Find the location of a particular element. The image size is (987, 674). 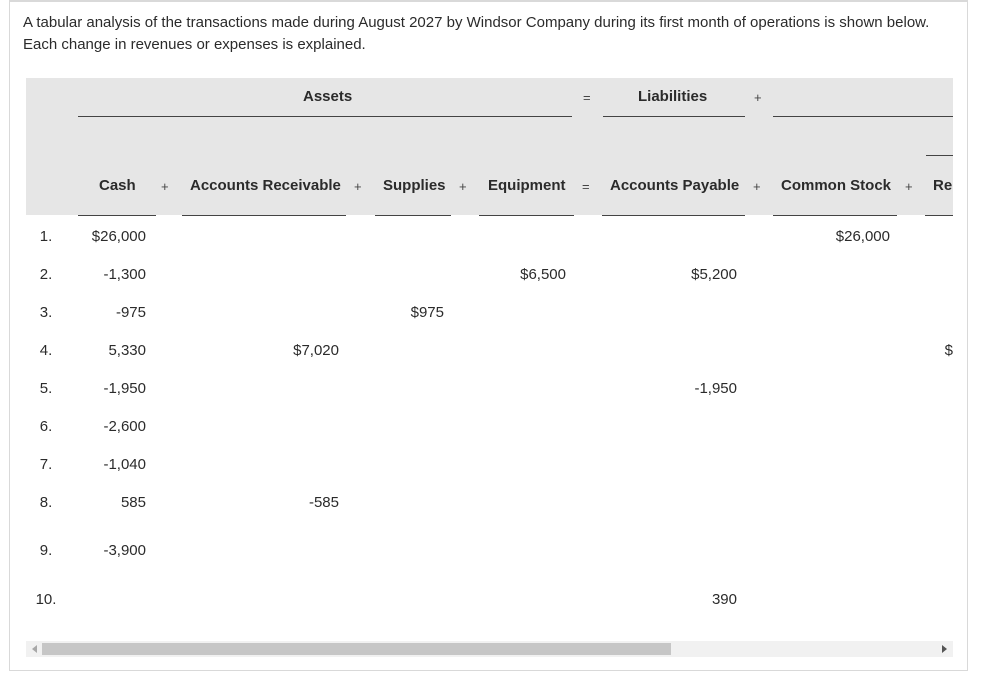

cash-cell: -975 is located at coordinates (130, 312).